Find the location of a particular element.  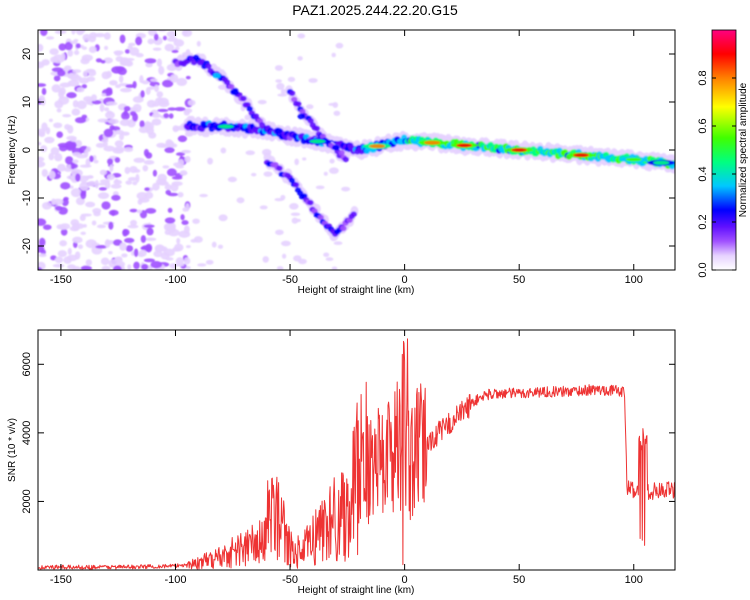

snr-y-label: SNR (10 * v/v) is located at coordinates (12, 450).